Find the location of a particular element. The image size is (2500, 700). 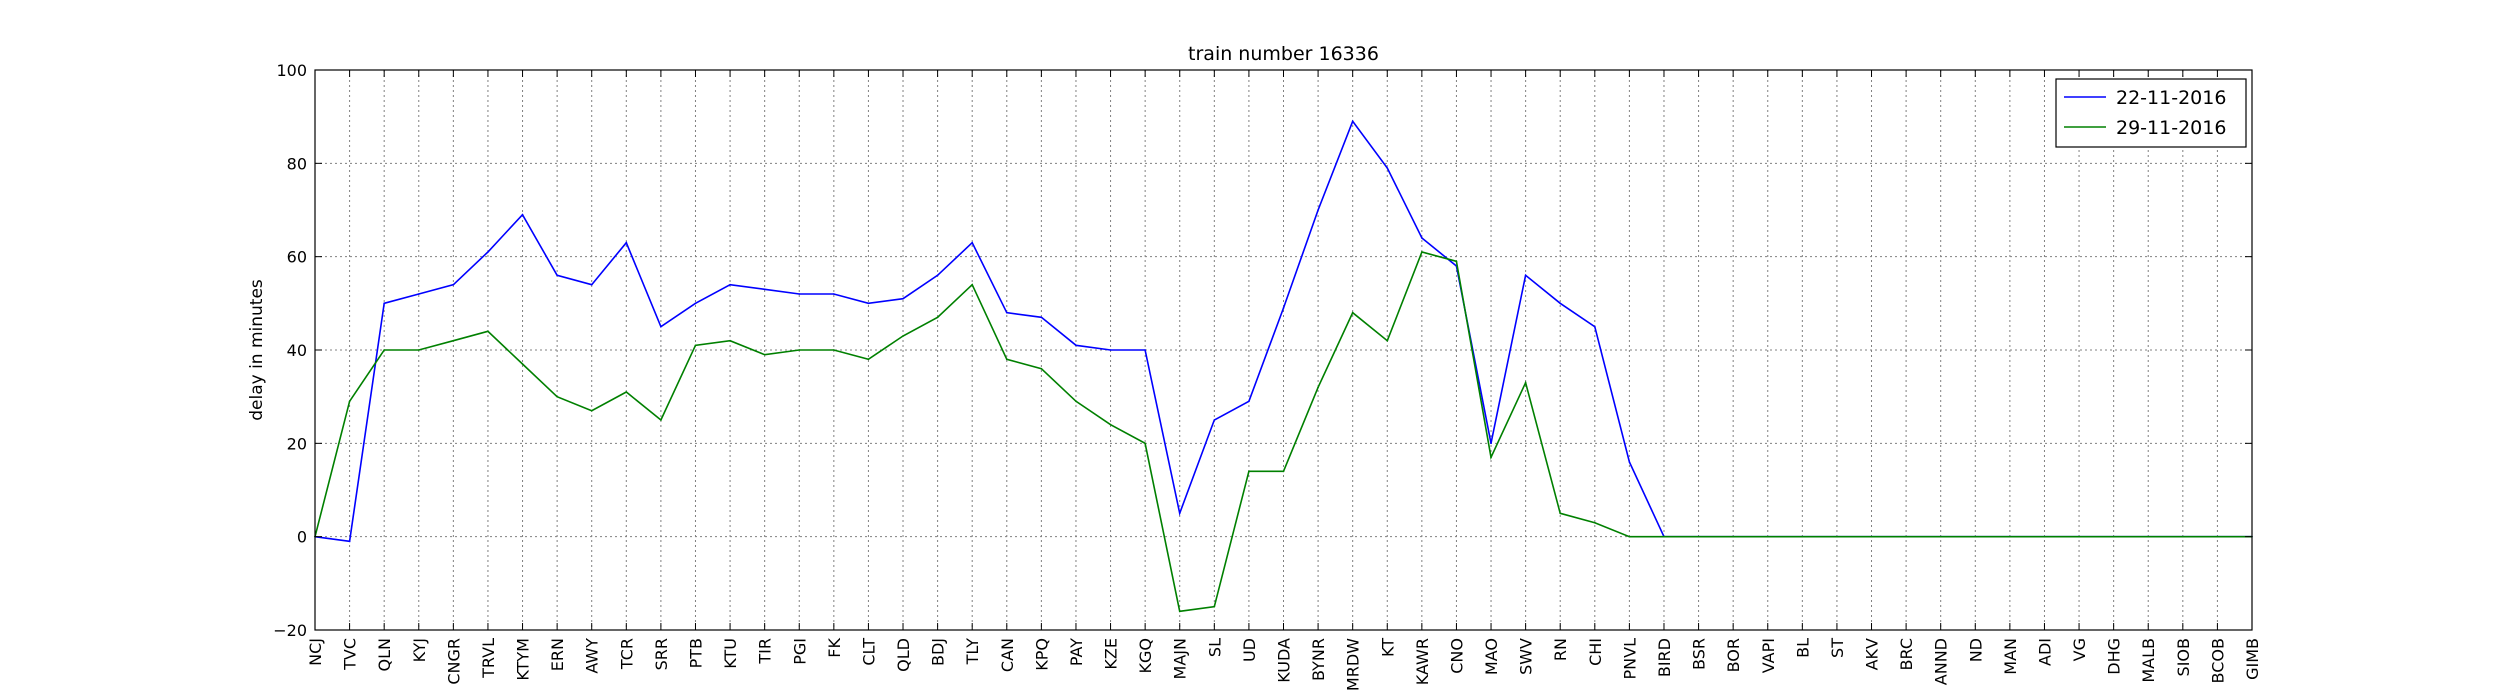

x-tick-label: KZE is located at coordinates (1111, 654).